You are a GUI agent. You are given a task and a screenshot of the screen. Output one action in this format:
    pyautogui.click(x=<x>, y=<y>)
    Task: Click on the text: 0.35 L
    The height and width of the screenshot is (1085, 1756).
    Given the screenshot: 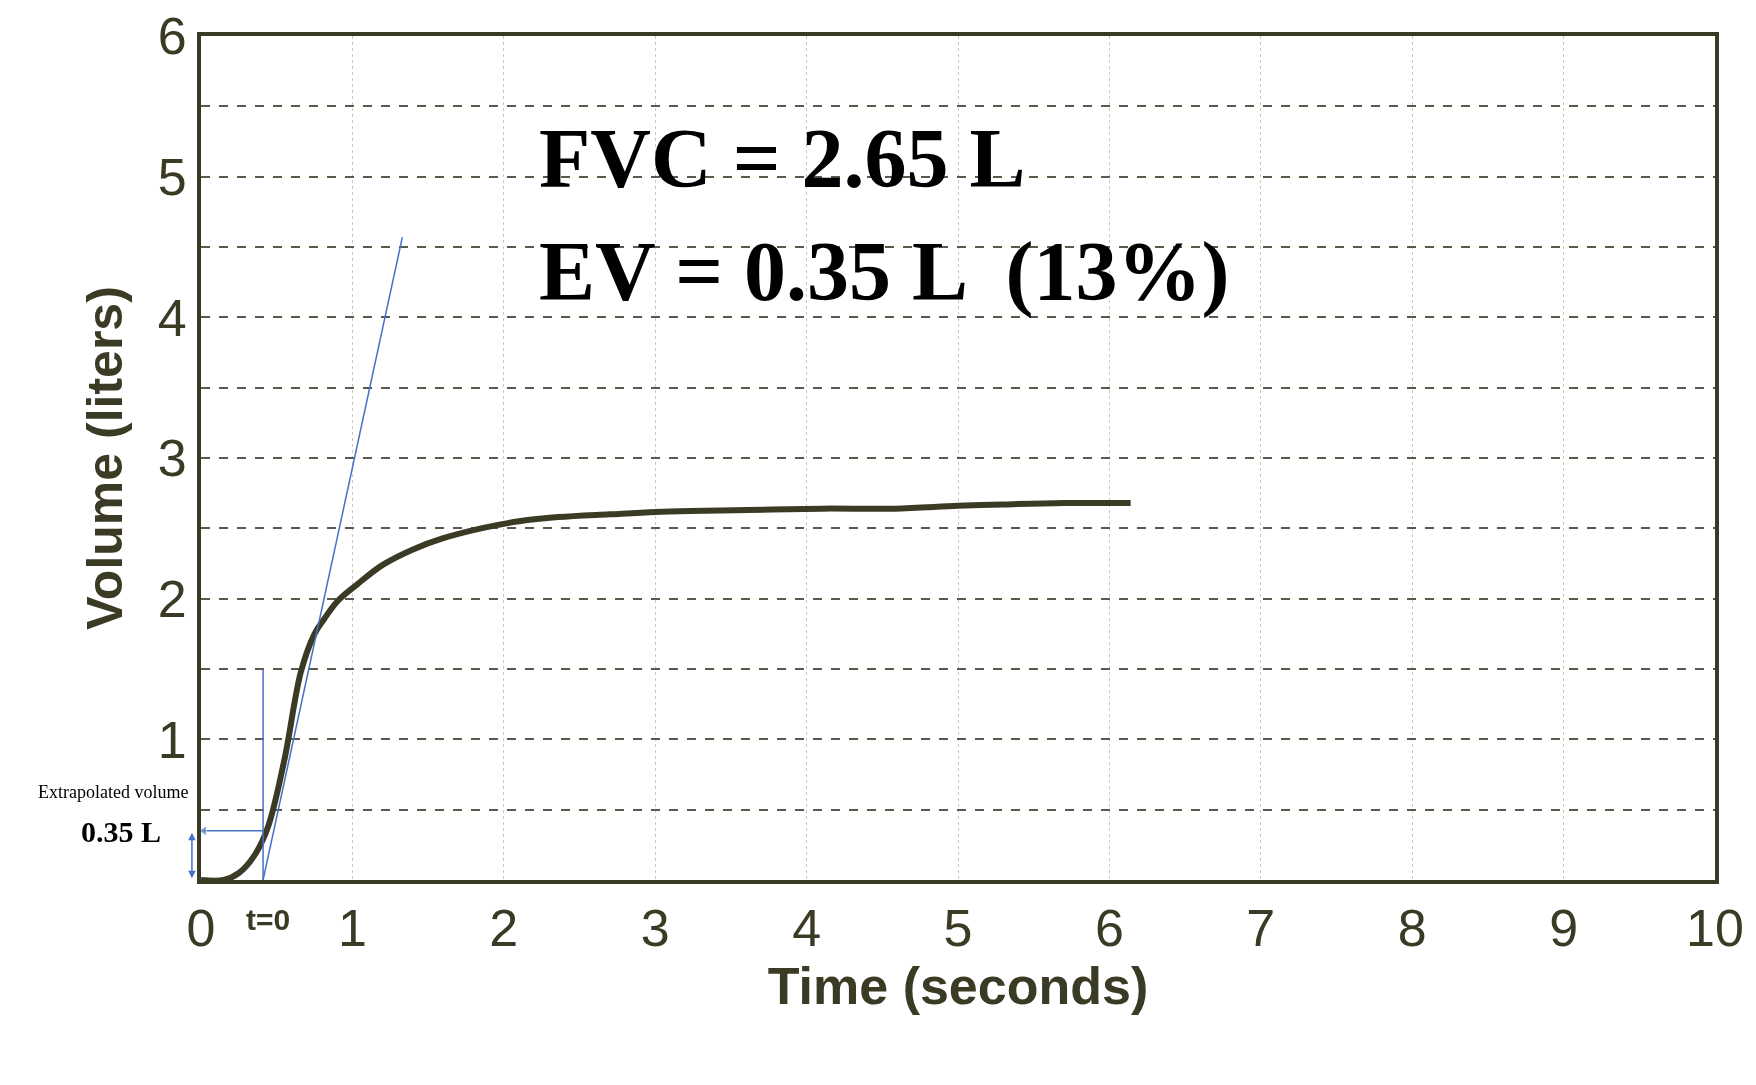 What is the action you would take?
    pyautogui.click(x=121, y=831)
    